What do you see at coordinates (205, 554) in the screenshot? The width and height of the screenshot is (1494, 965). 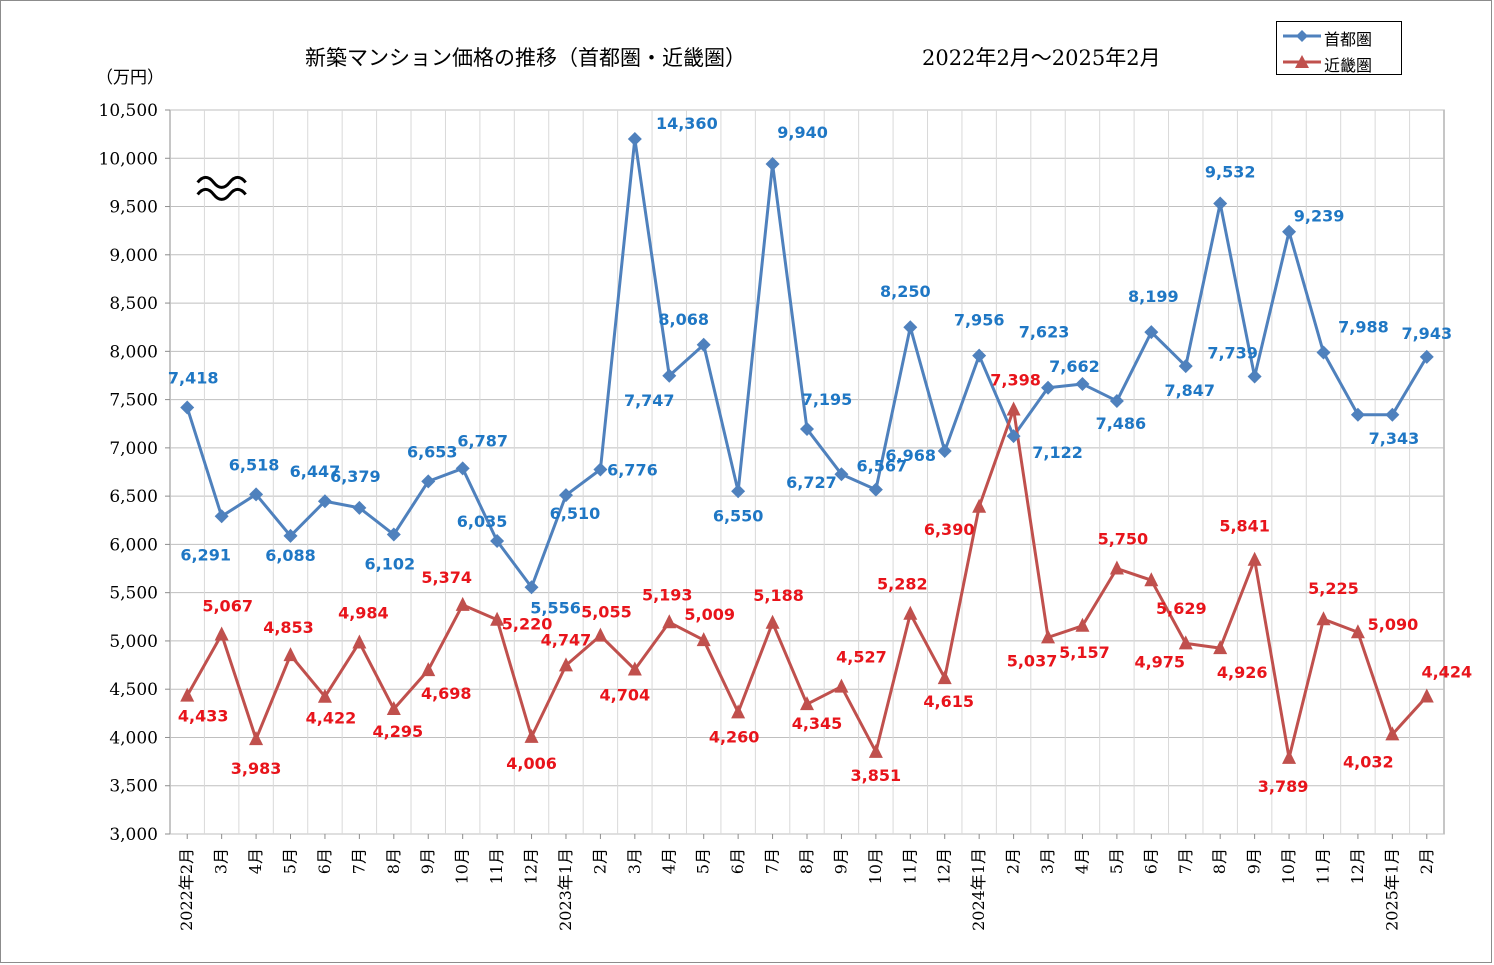 I see `data-label-shutoken: 6,291` at bounding box center [205, 554].